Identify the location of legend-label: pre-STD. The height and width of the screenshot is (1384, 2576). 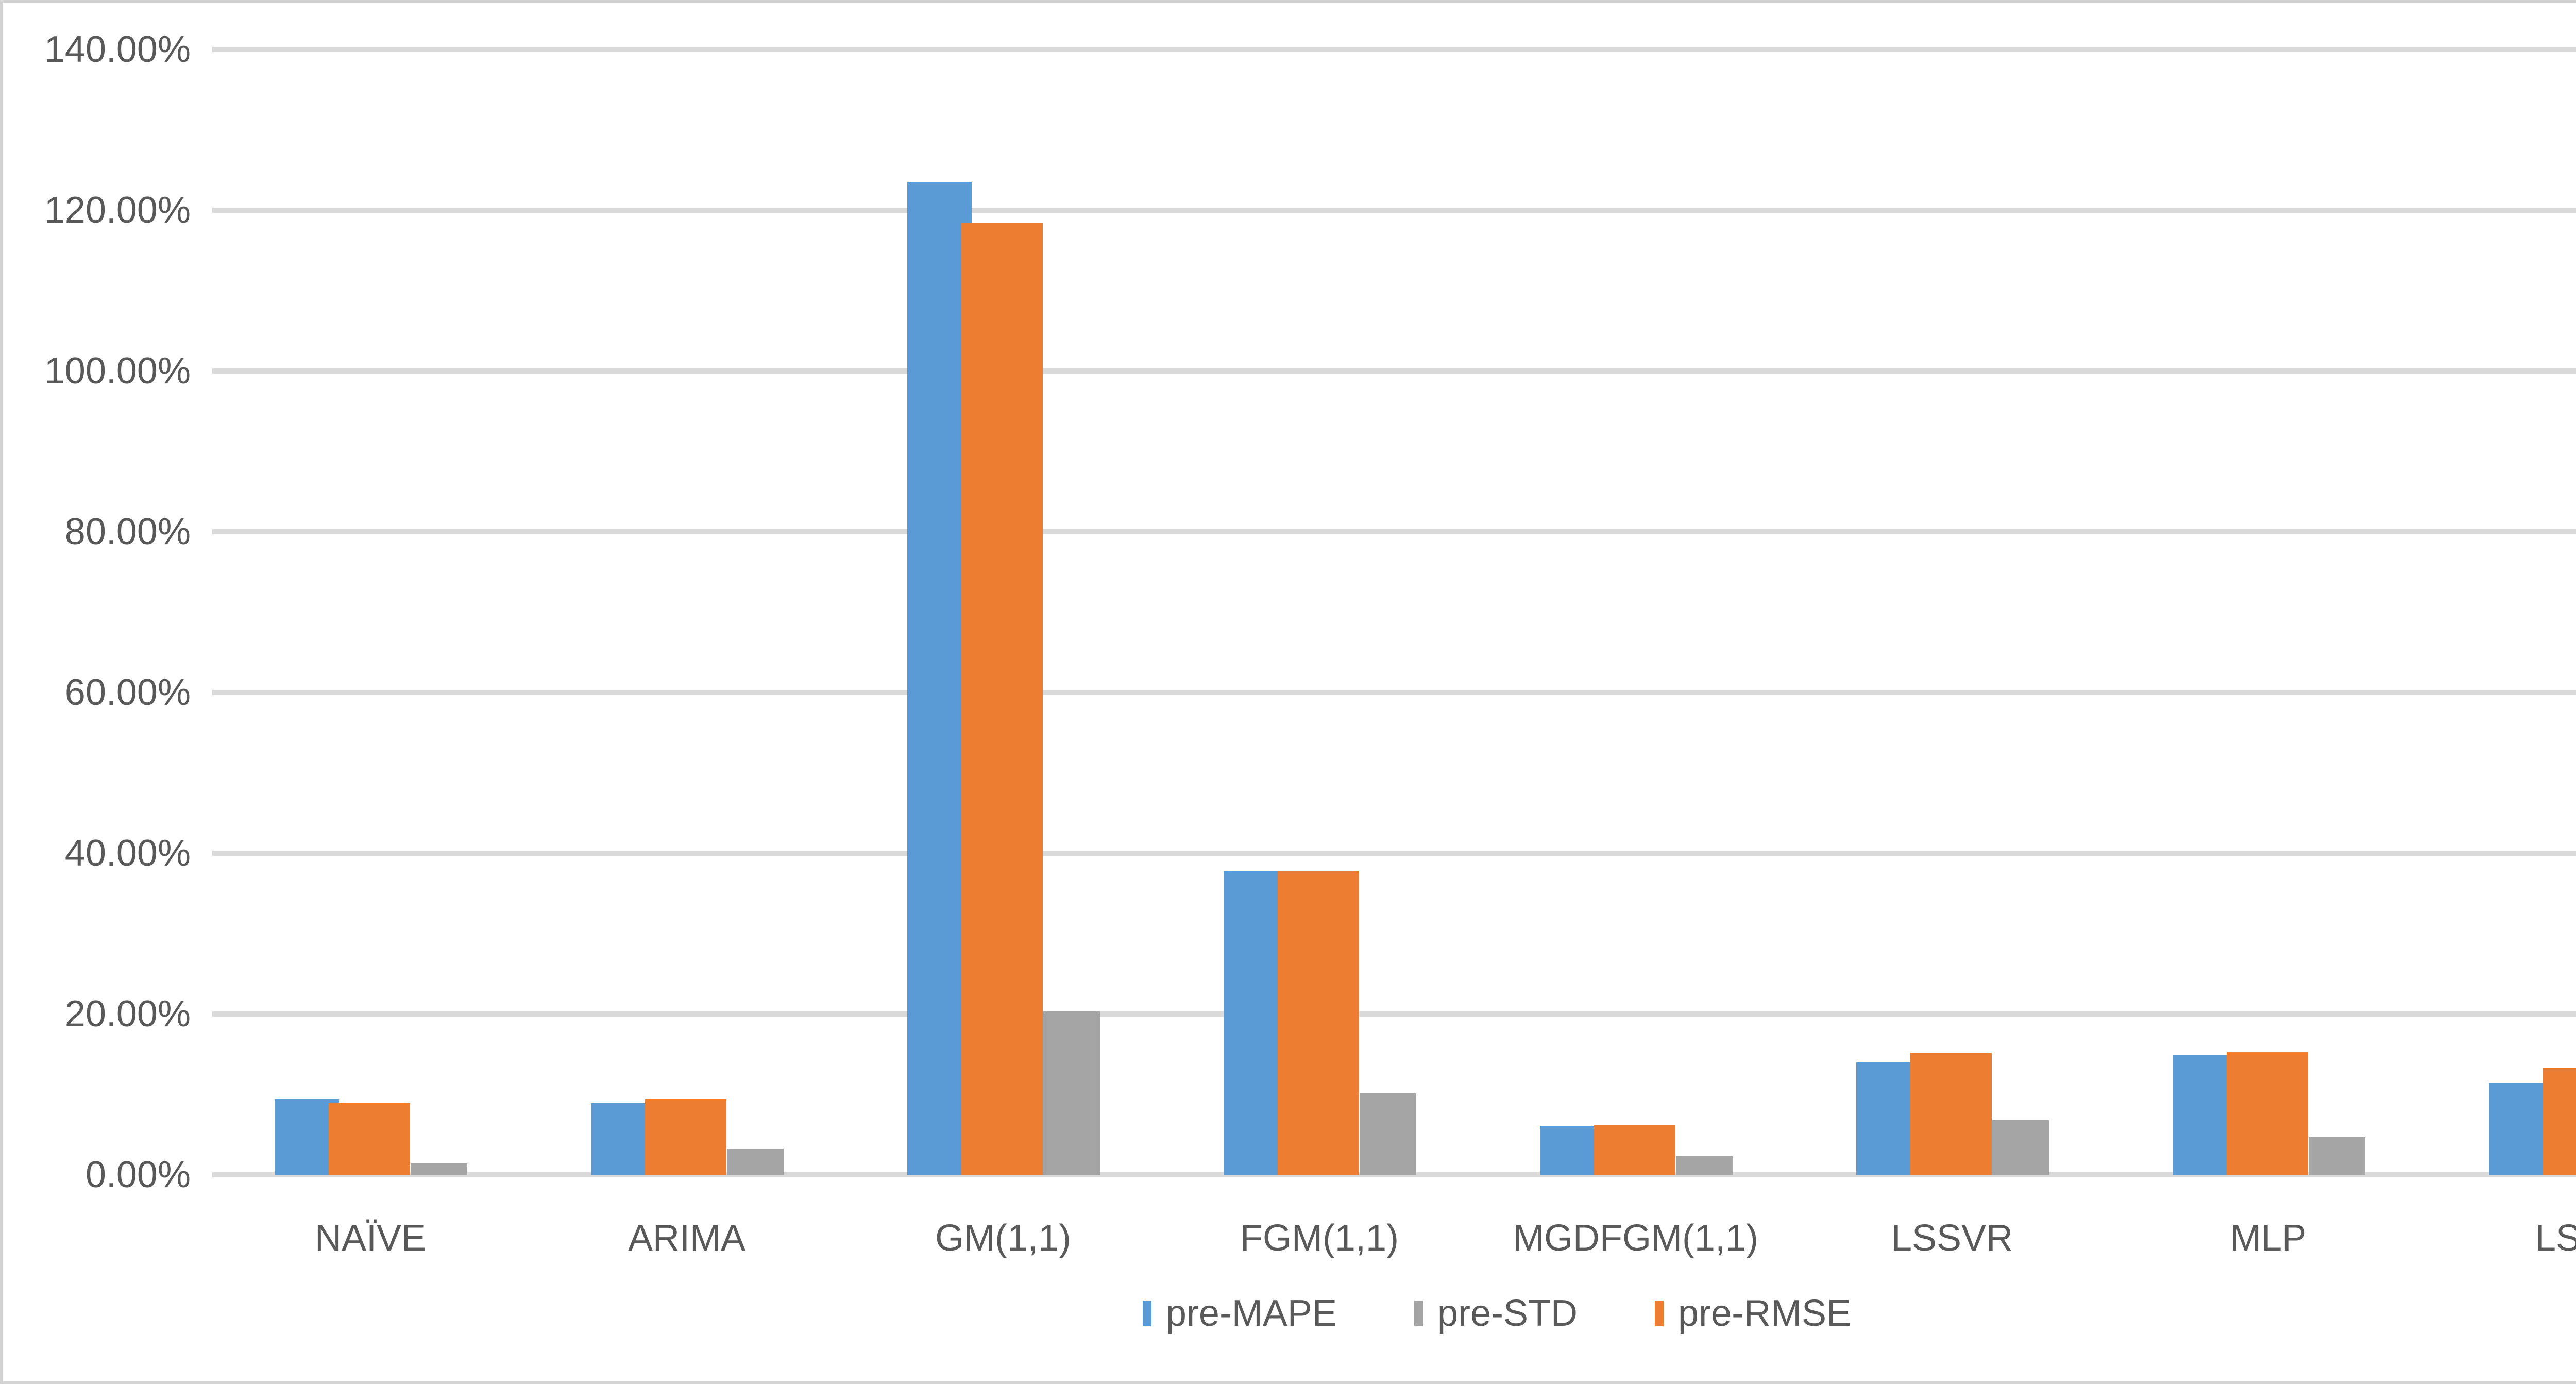
(1508, 1313).